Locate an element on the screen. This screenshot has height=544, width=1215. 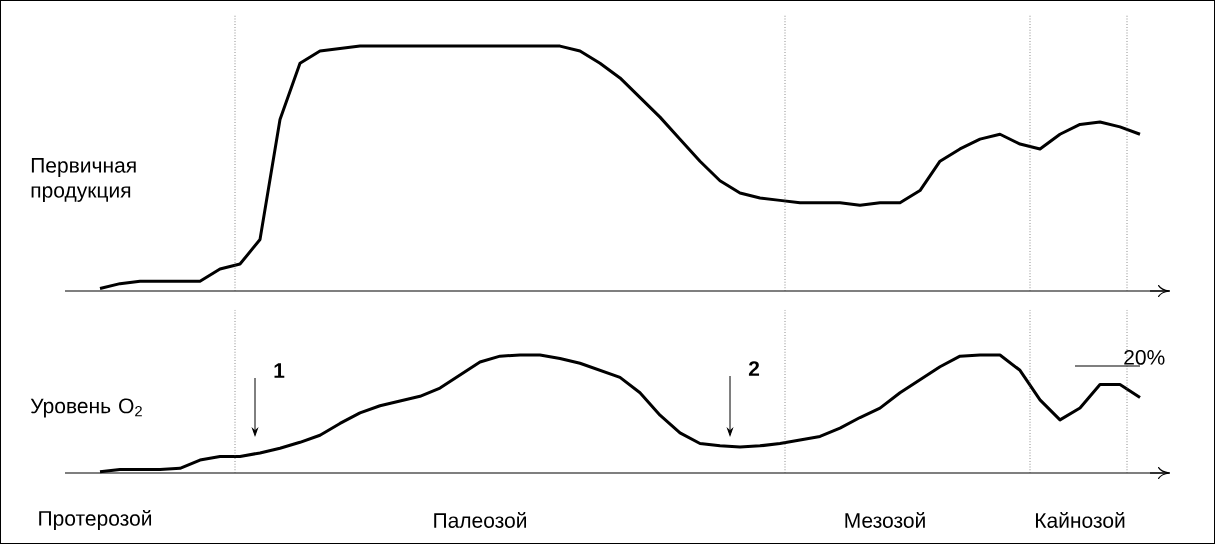
text: Протерозой is located at coordinates (95, 520).